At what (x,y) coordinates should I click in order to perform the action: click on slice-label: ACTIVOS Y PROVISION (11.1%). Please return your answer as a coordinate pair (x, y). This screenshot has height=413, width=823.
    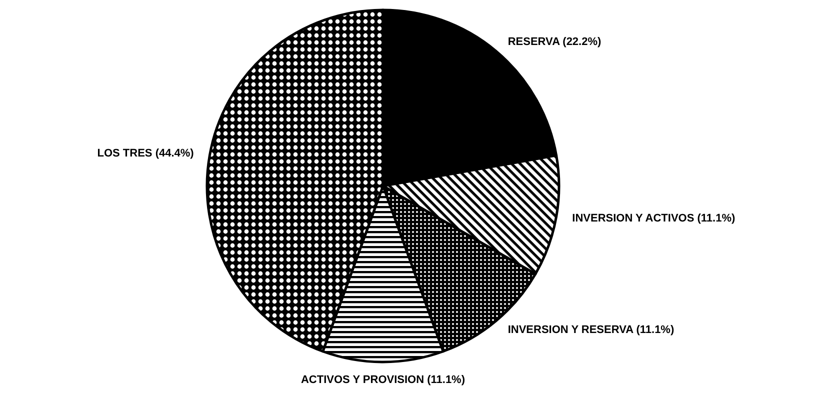
    Looking at the image, I should click on (383, 380).